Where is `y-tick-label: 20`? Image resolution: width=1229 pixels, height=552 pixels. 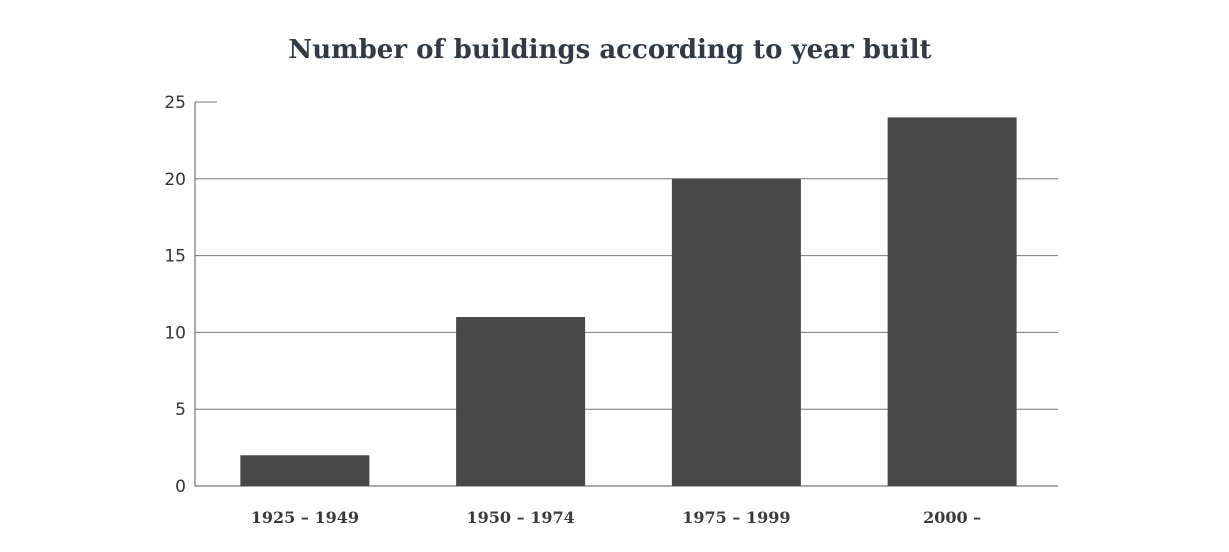
y-tick-label: 20 is located at coordinates (175, 180).